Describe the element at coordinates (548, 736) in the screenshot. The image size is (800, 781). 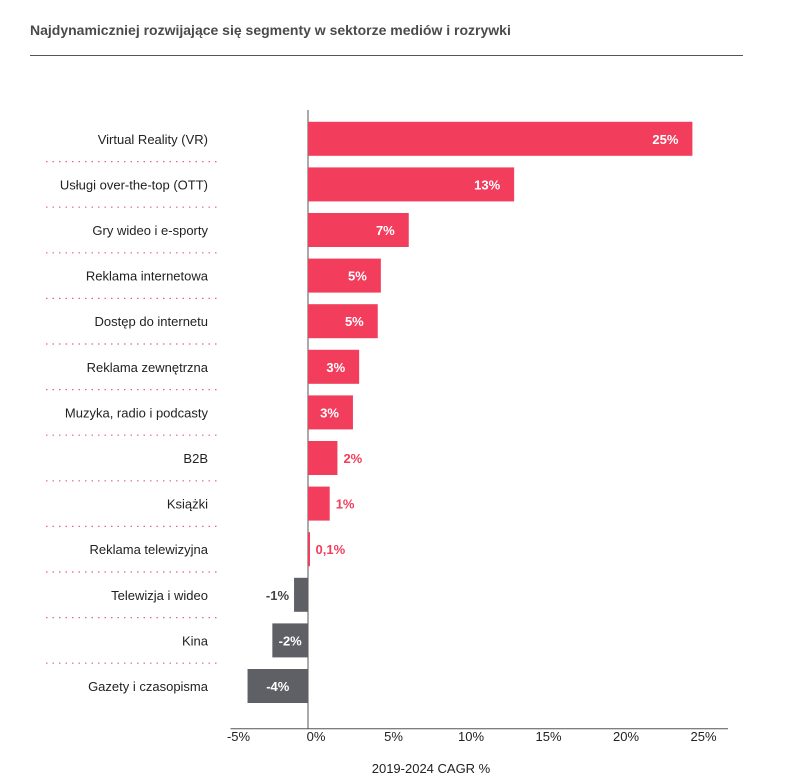
I see `x-tick-label: 15%` at that location.